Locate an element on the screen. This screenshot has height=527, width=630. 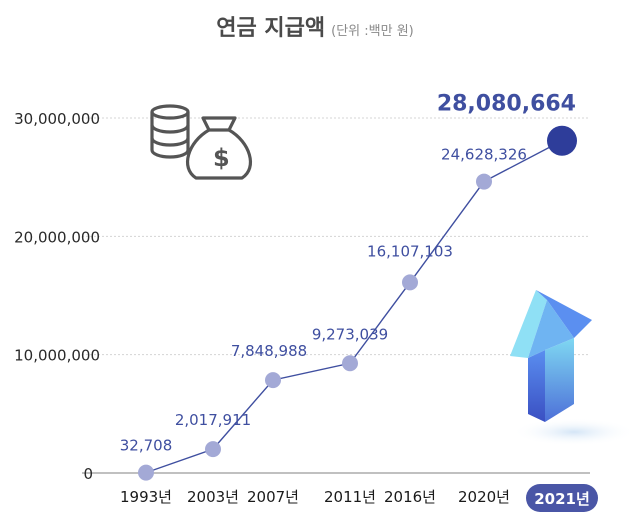
chart-subtitle: (단위 :백만 원) is located at coordinates (372, 31).